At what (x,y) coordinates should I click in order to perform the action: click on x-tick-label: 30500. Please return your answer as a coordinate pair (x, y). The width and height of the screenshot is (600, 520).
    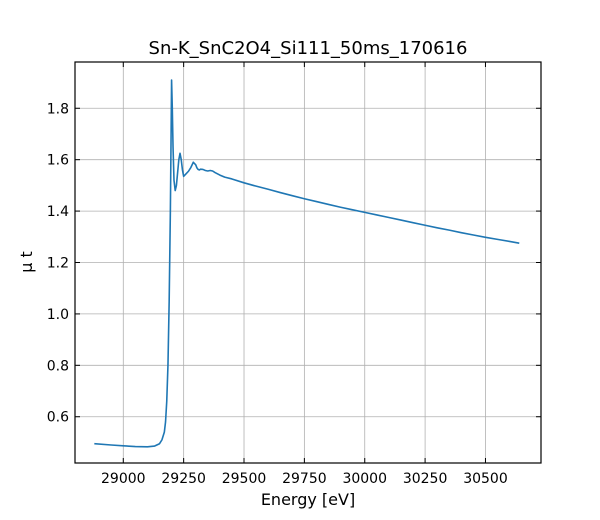
    Looking at the image, I should click on (485, 479).